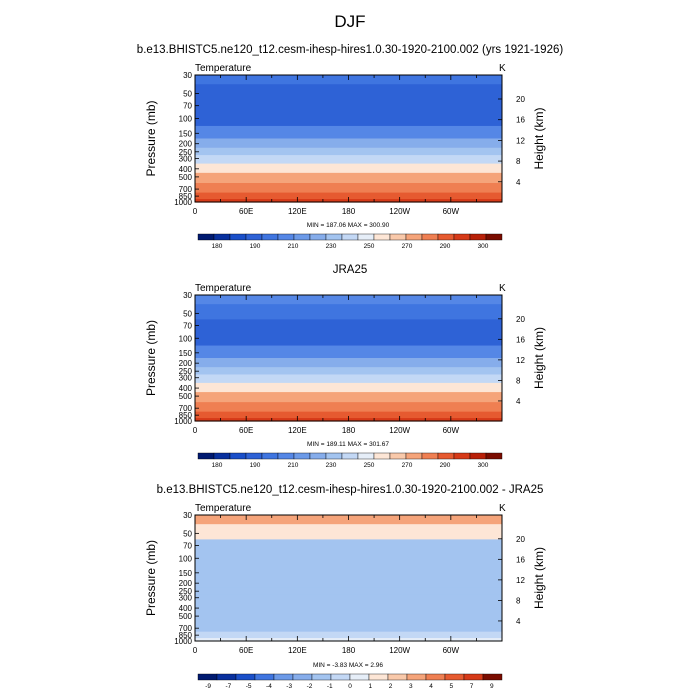  I want to click on panel-difference-variable: Temperature, so click(223, 508).